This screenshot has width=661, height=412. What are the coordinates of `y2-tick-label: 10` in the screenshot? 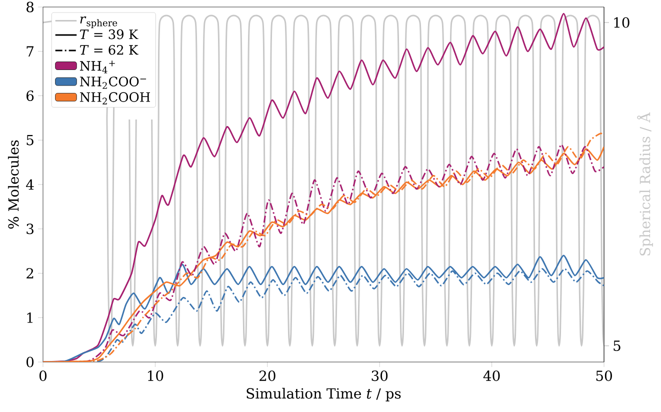 It's located at (622, 22).